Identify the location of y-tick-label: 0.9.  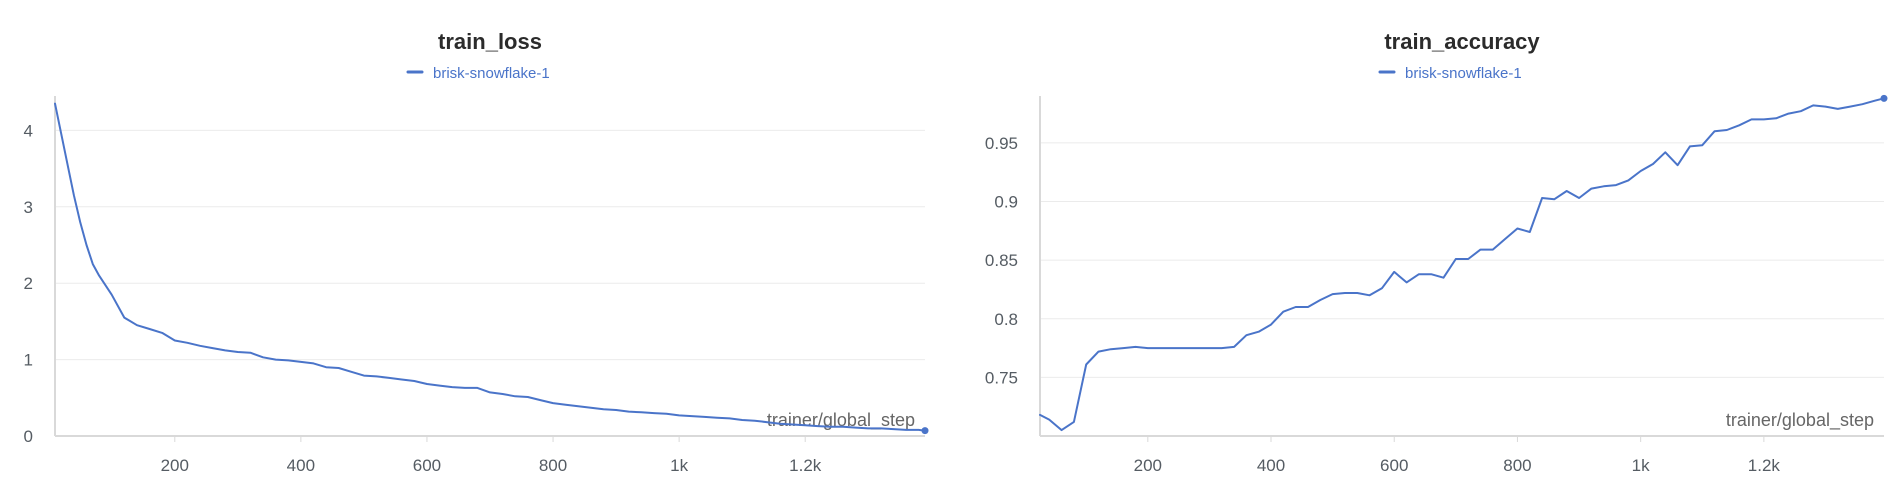
(1006, 202).